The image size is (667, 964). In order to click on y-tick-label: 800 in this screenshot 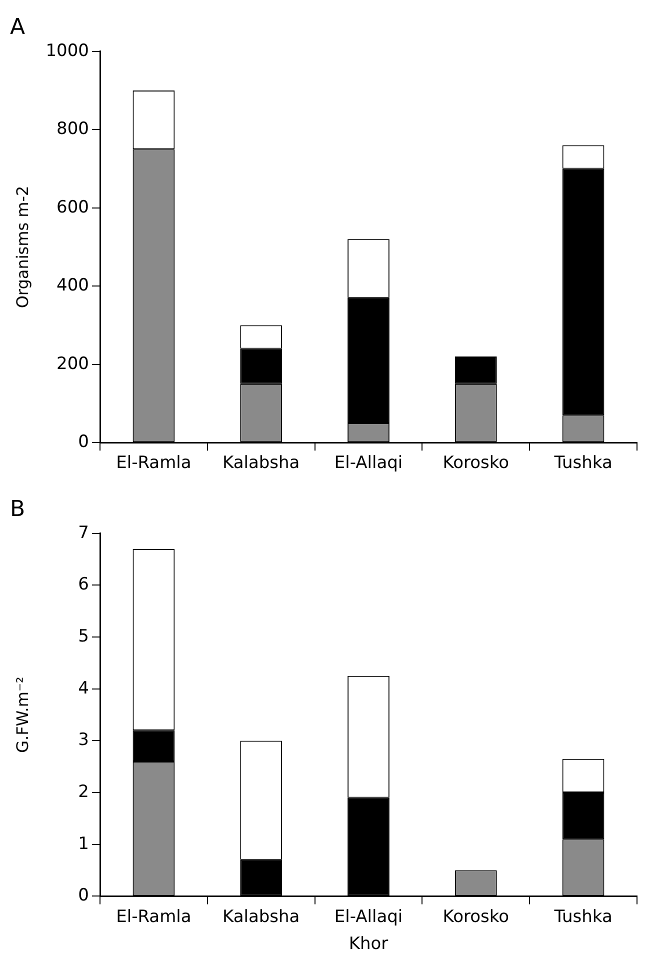, I will do `click(72, 129)`.